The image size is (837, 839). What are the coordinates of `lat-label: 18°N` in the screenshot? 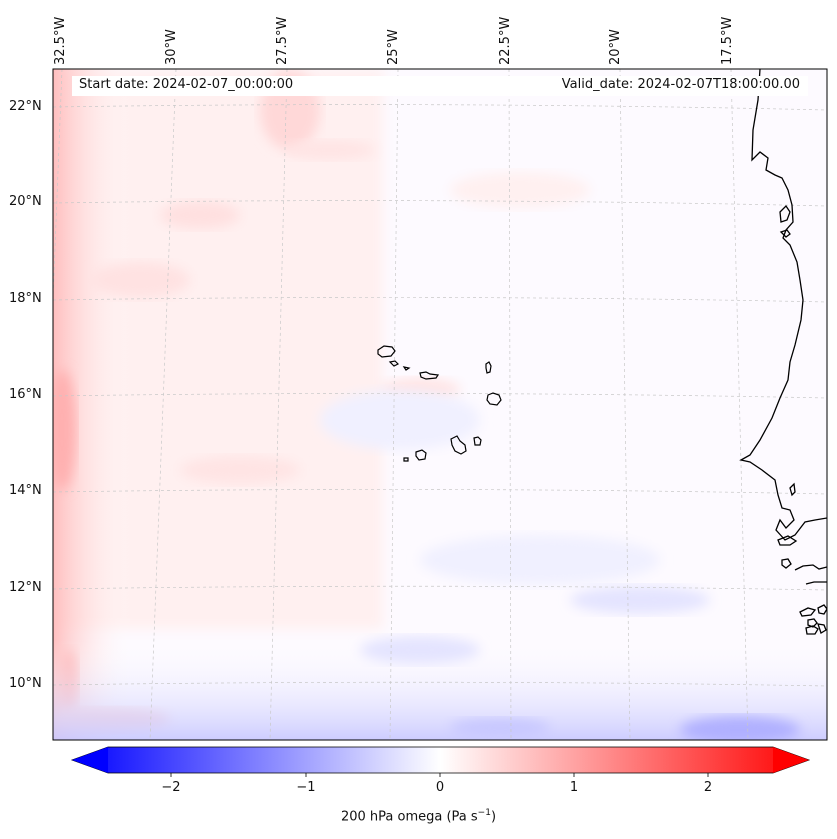 It's located at (25, 298).